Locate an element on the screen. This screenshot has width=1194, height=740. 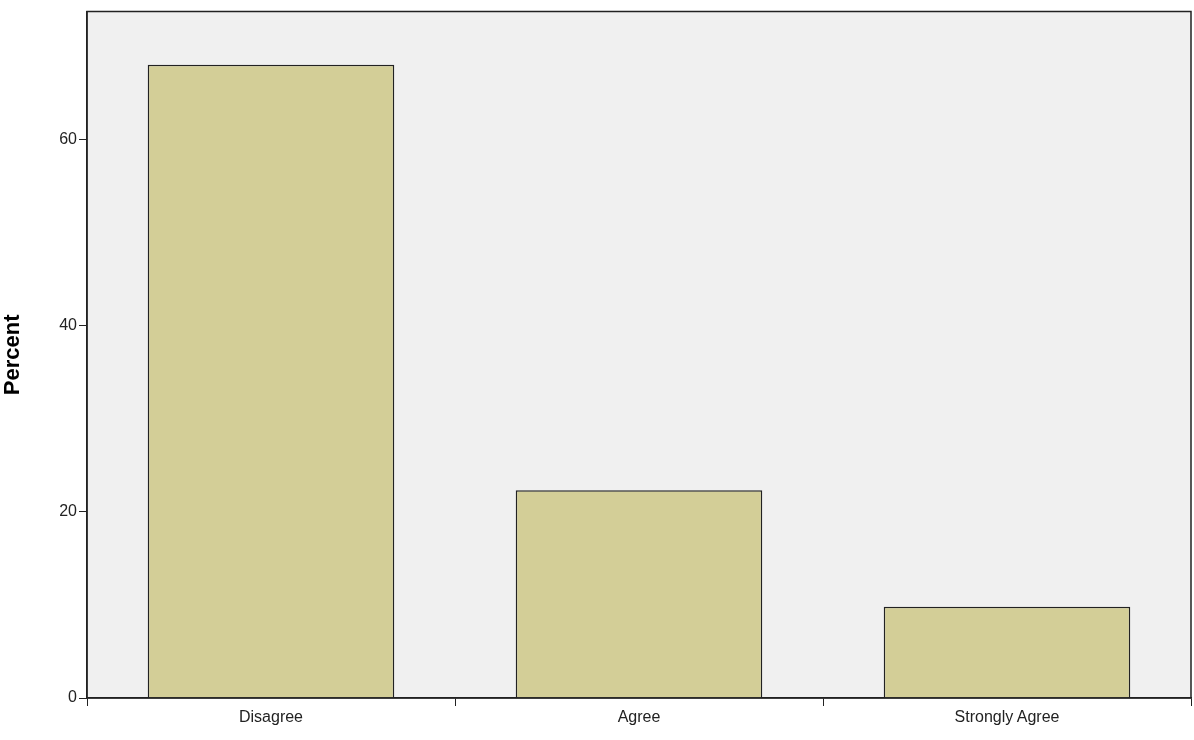
x-tick-label: Disagree is located at coordinates (271, 717).